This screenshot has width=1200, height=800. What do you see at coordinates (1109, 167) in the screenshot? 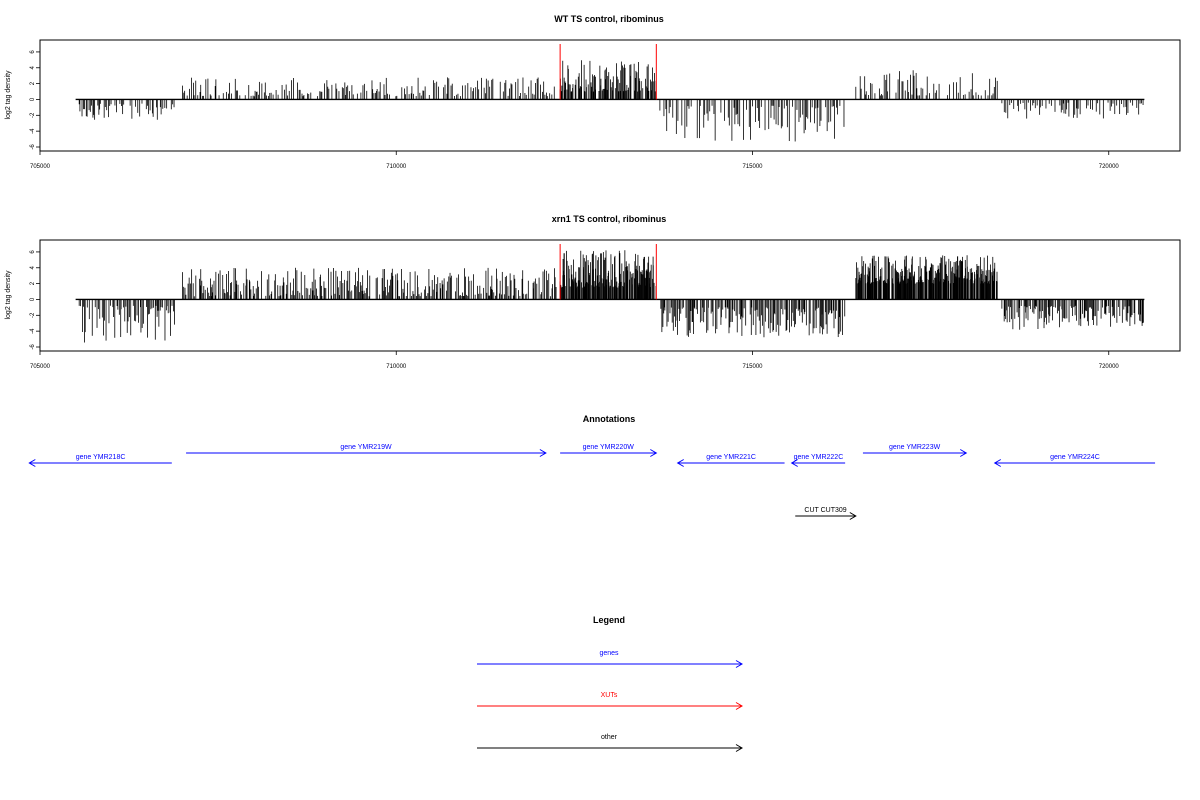
I see `wt-x-tick-label: 720000` at bounding box center [1109, 167].